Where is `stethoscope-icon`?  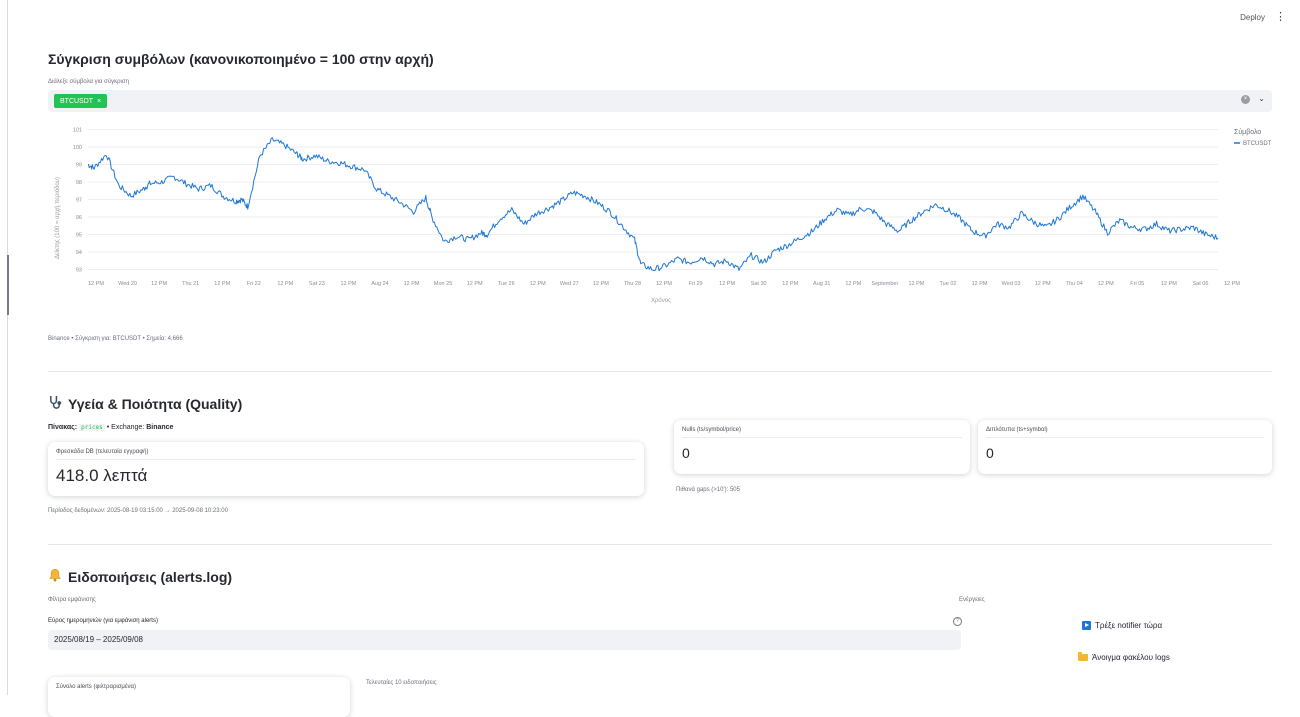 stethoscope-icon is located at coordinates (56, 402).